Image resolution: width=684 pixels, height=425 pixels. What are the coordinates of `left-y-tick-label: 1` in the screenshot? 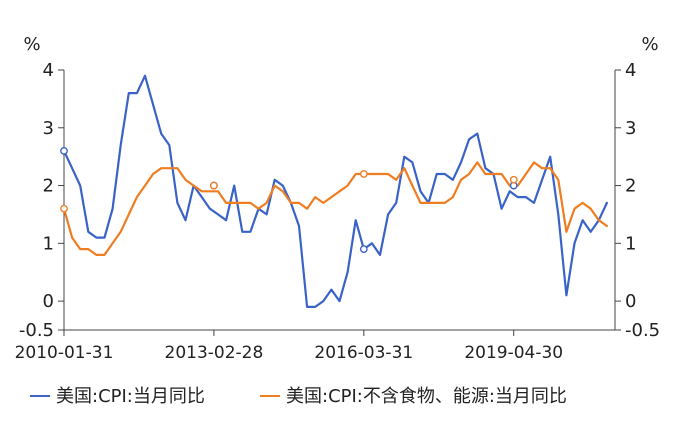 It's located at (48, 243).